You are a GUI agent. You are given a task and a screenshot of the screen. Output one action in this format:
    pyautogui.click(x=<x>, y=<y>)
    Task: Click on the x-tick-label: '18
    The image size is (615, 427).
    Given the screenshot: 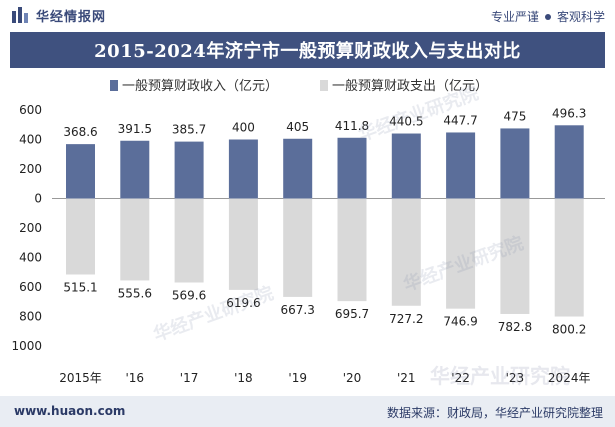 What is the action you would take?
    pyautogui.click(x=243, y=378)
    